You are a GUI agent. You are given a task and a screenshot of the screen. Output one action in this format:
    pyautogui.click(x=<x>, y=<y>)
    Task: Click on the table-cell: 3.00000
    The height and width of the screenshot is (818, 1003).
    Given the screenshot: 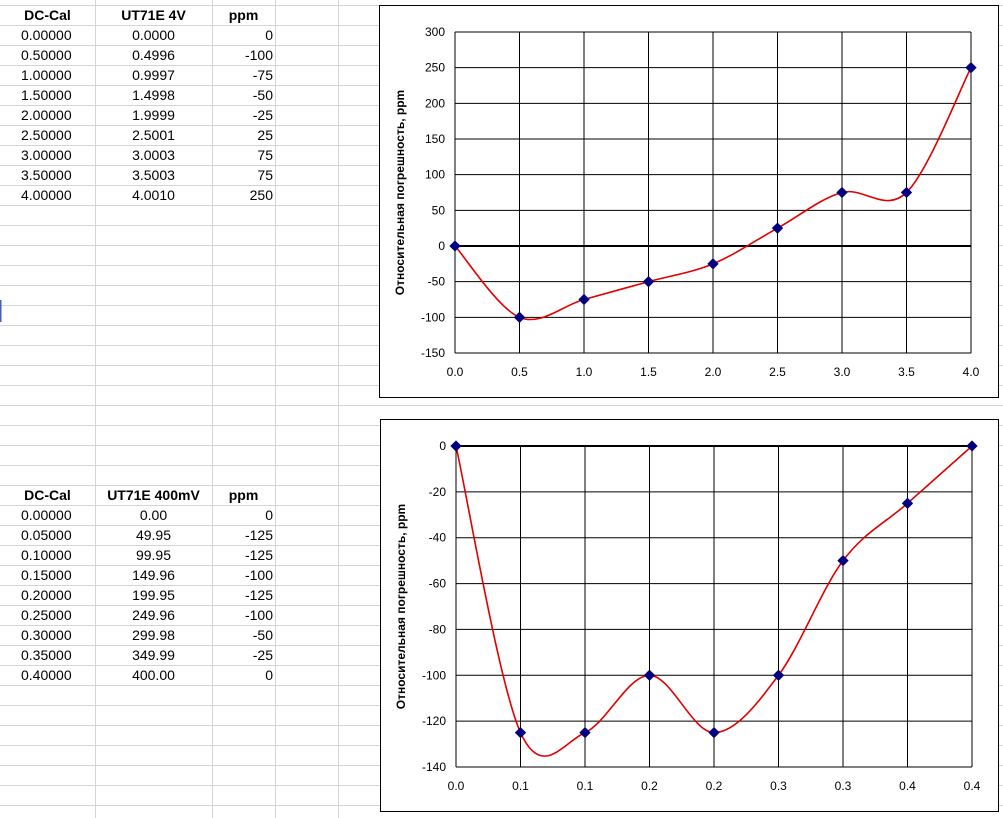 What is the action you would take?
    pyautogui.click(x=46, y=155)
    